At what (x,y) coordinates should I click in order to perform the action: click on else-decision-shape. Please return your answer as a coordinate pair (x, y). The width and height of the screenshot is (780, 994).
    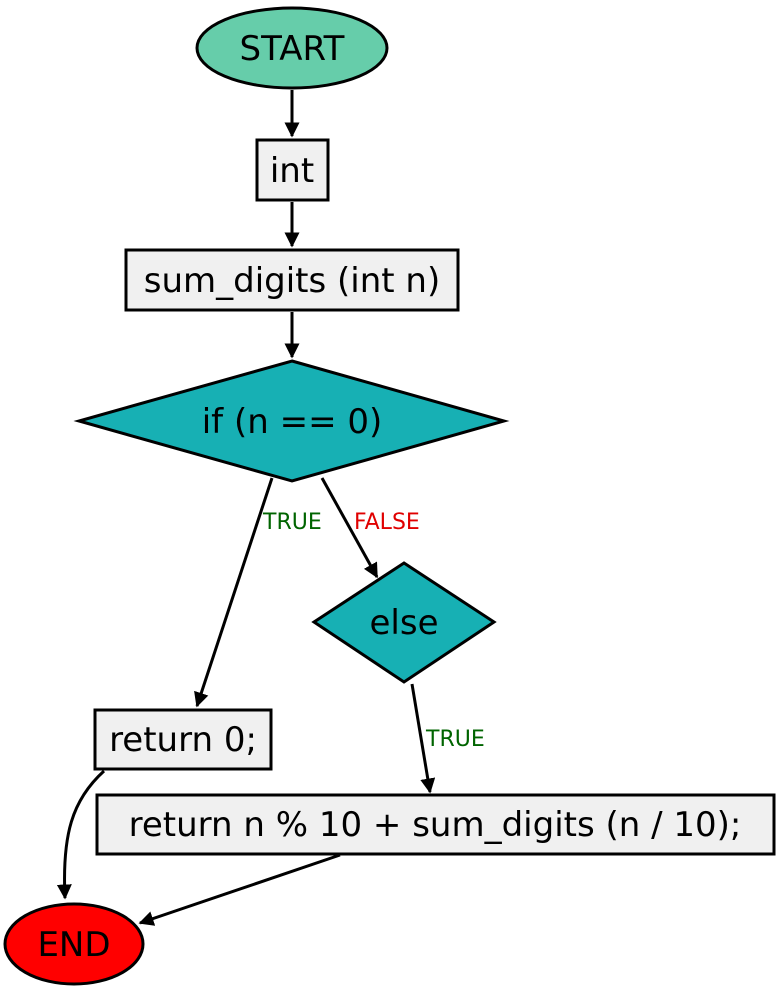
    Looking at the image, I should click on (404, 622).